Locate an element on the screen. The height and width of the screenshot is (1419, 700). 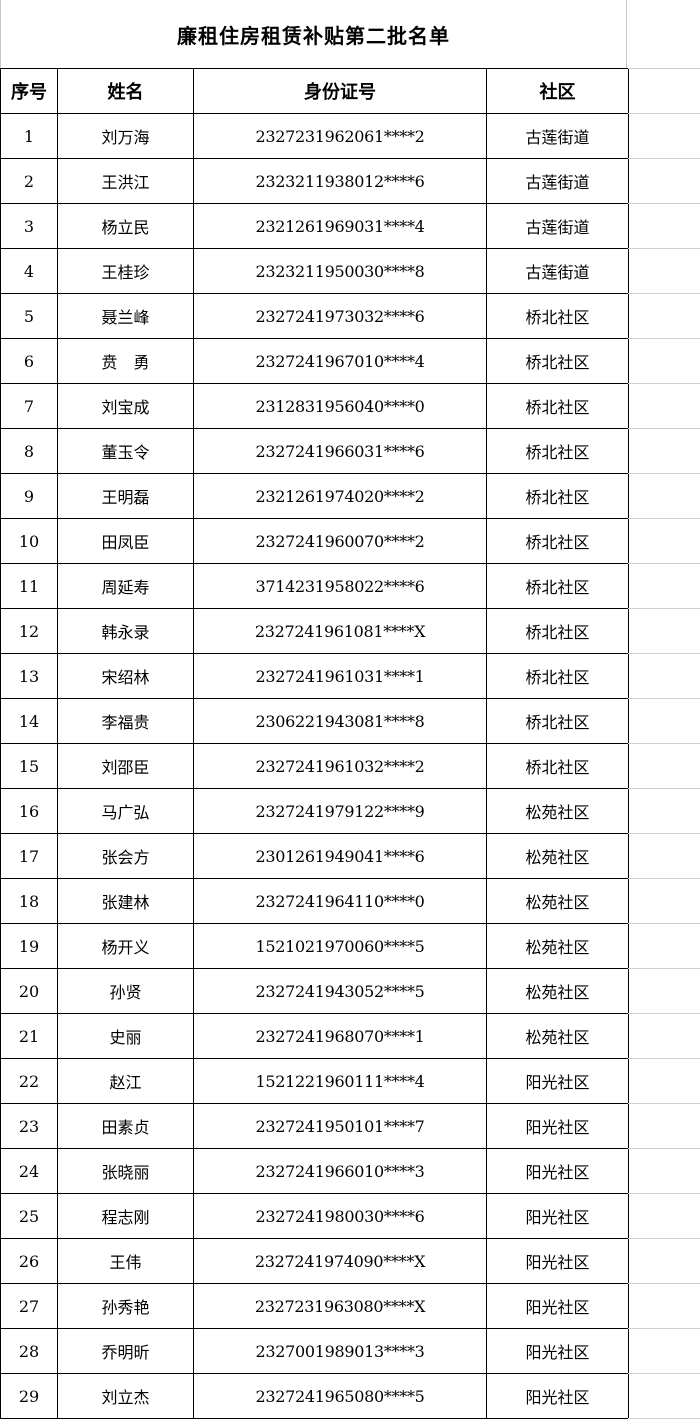
cell-index: 8 is located at coordinates (29, 451).